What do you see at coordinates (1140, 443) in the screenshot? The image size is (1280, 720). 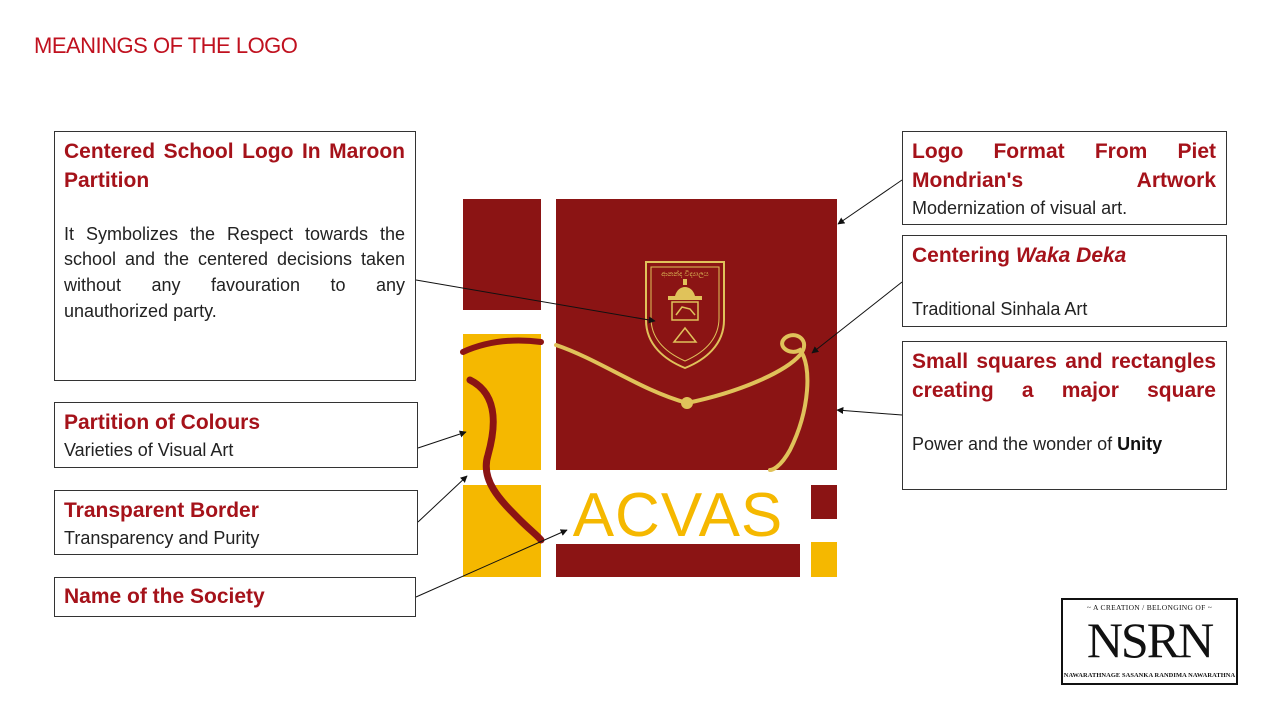 I see `callout-squares-body-emphasis: Unity` at bounding box center [1140, 443].